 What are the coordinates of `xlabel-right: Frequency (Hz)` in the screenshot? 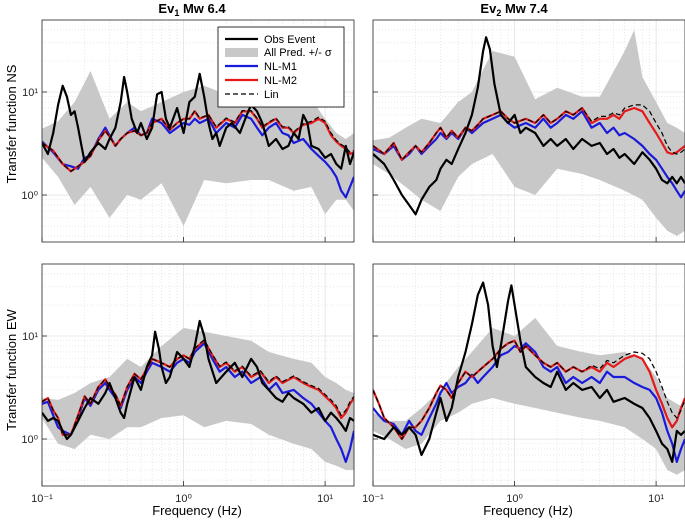 It's located at (528, 510).